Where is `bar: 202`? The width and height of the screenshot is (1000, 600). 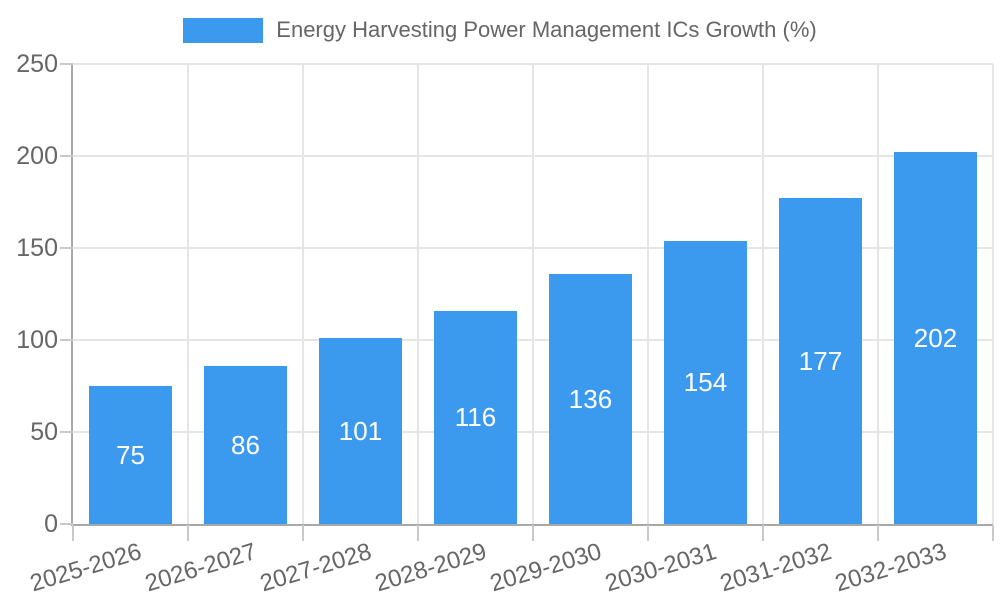
bar: 202 is located at coordinates (935, 338).